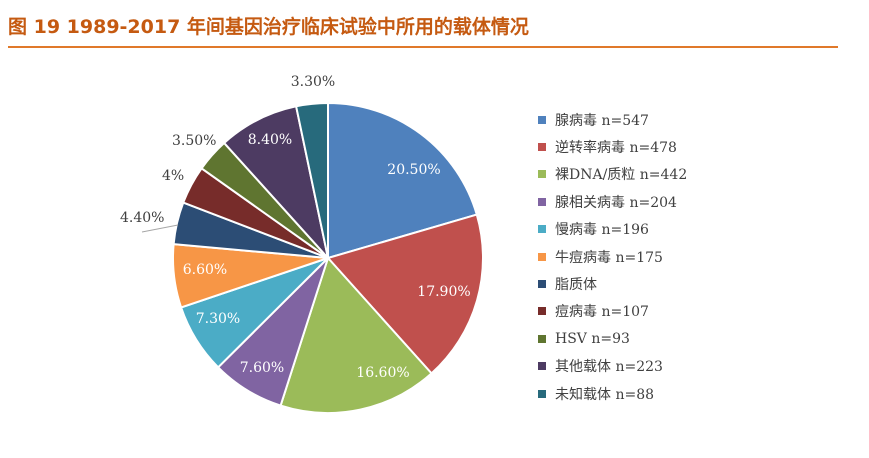  What do you see at coordinates (616, 148) in the screenshot?
I see `legend-label: 逆转率病毒 n=478` at bounding box center [616, 148].